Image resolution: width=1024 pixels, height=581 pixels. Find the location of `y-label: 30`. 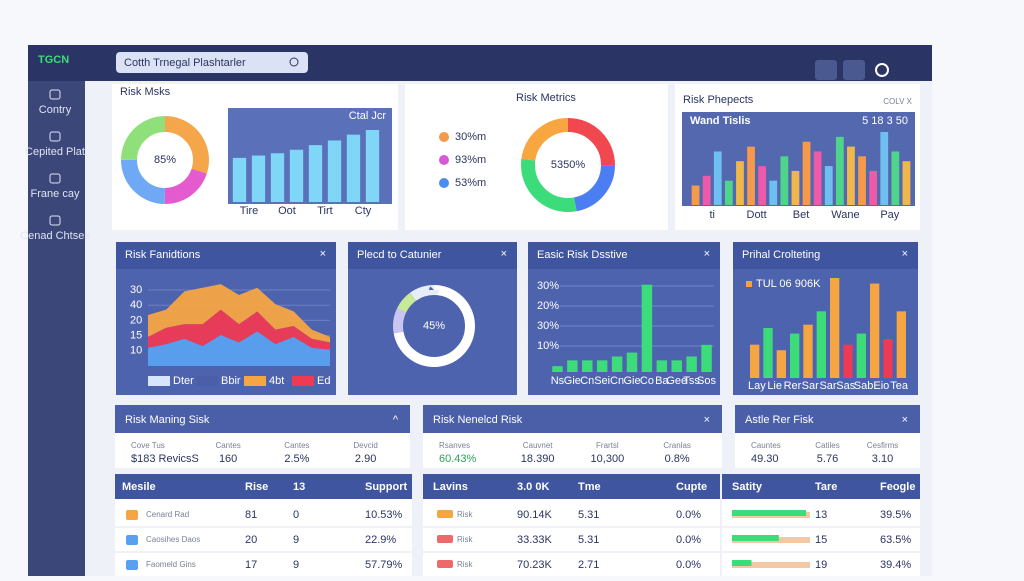

y-label: 30 is located at coordinates (136, 290).